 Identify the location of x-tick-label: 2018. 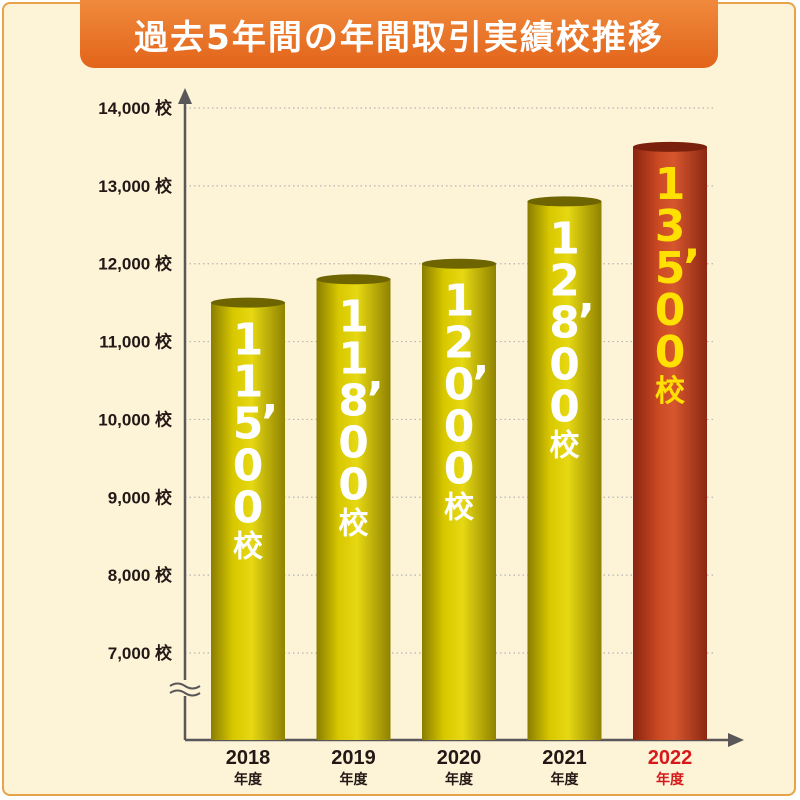
(248, 758).